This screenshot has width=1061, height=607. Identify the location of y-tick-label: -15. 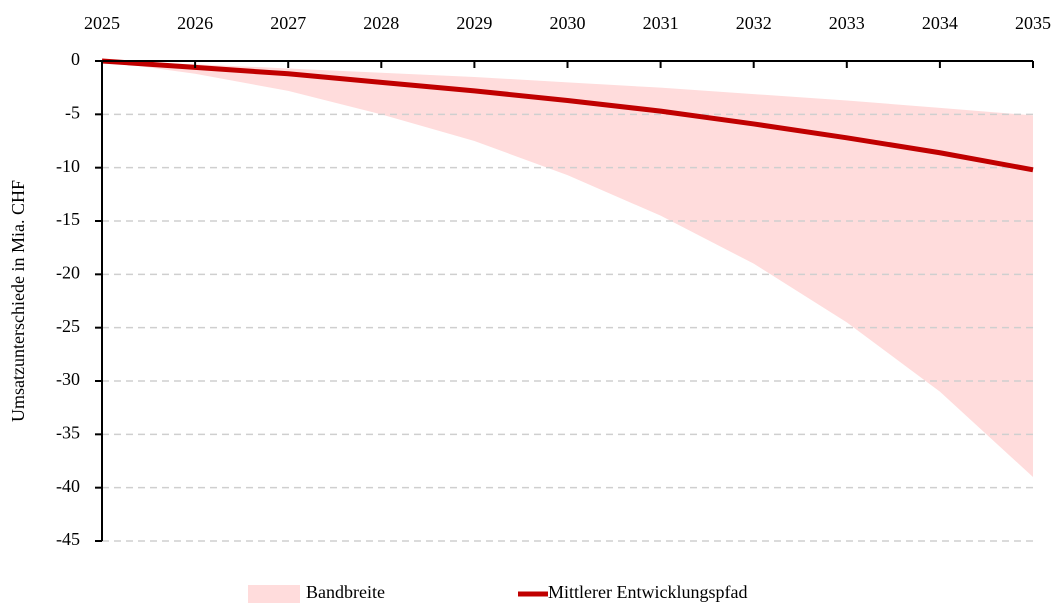
(68, 219).